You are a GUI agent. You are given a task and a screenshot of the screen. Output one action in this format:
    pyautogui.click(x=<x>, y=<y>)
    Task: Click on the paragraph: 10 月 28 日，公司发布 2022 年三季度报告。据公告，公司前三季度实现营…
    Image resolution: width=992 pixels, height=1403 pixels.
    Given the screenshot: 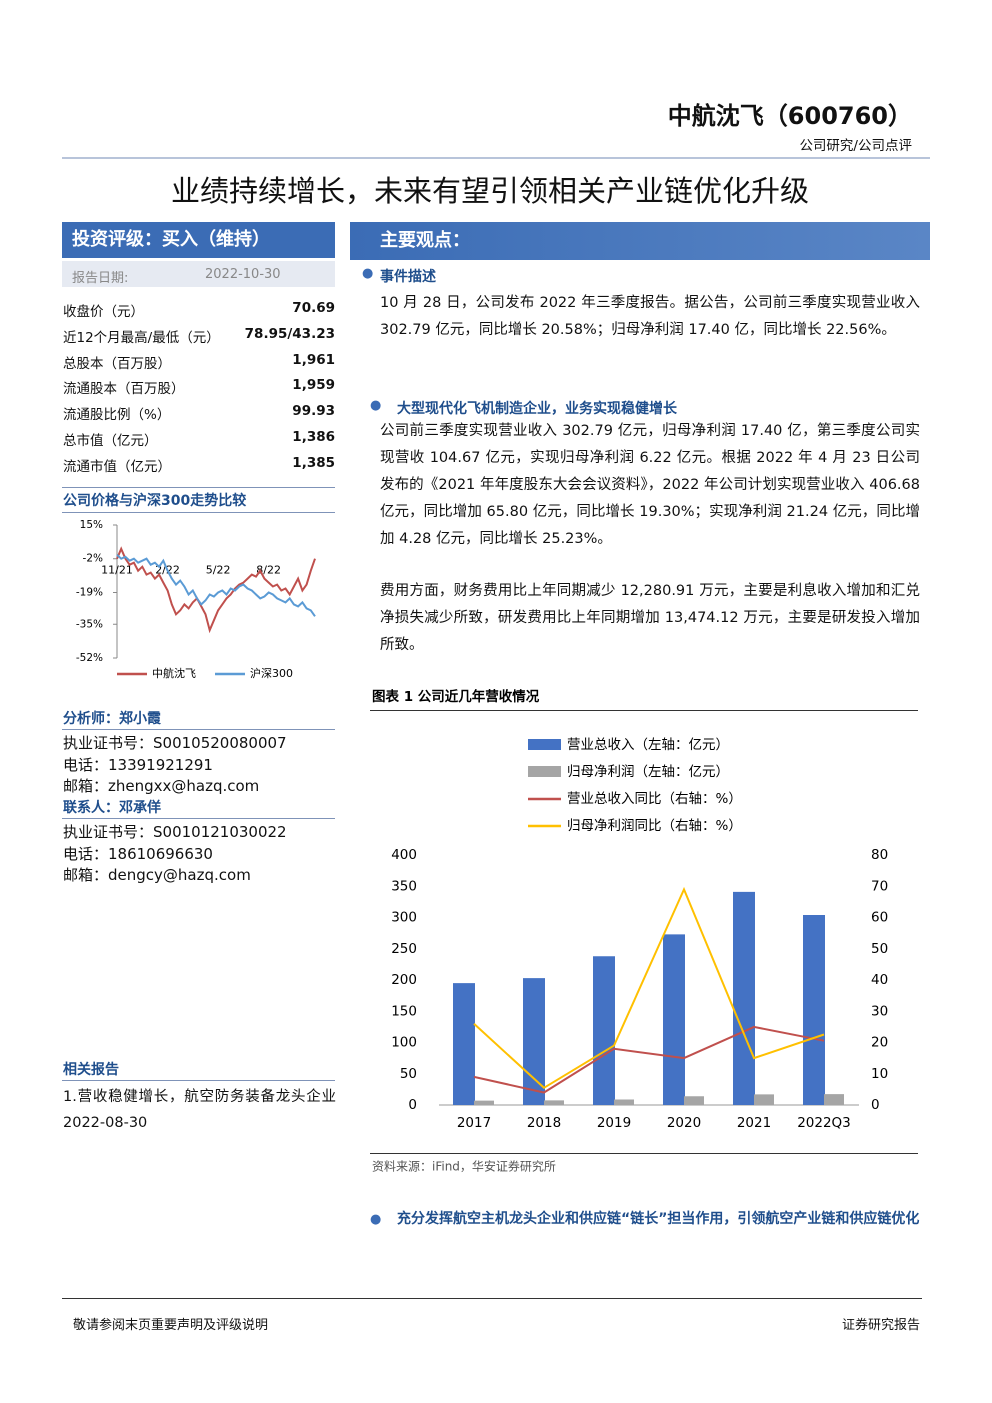 What is the action you would take?
    pyautogui.click(x=650, y=316)
    